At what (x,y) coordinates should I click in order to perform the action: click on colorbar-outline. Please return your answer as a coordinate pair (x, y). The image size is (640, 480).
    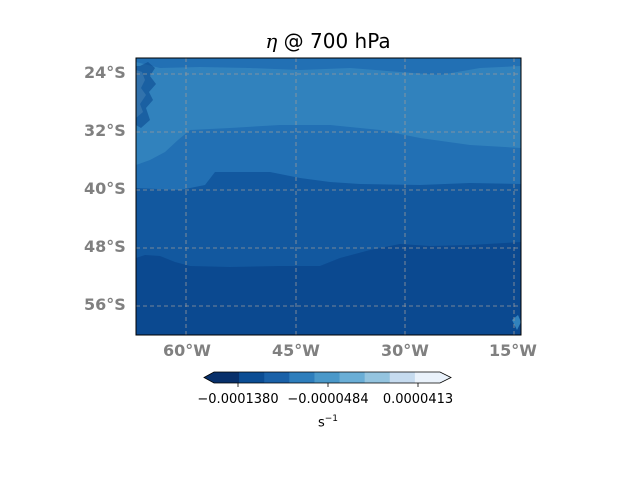
    Looking at the image, I should click on (327, 377).